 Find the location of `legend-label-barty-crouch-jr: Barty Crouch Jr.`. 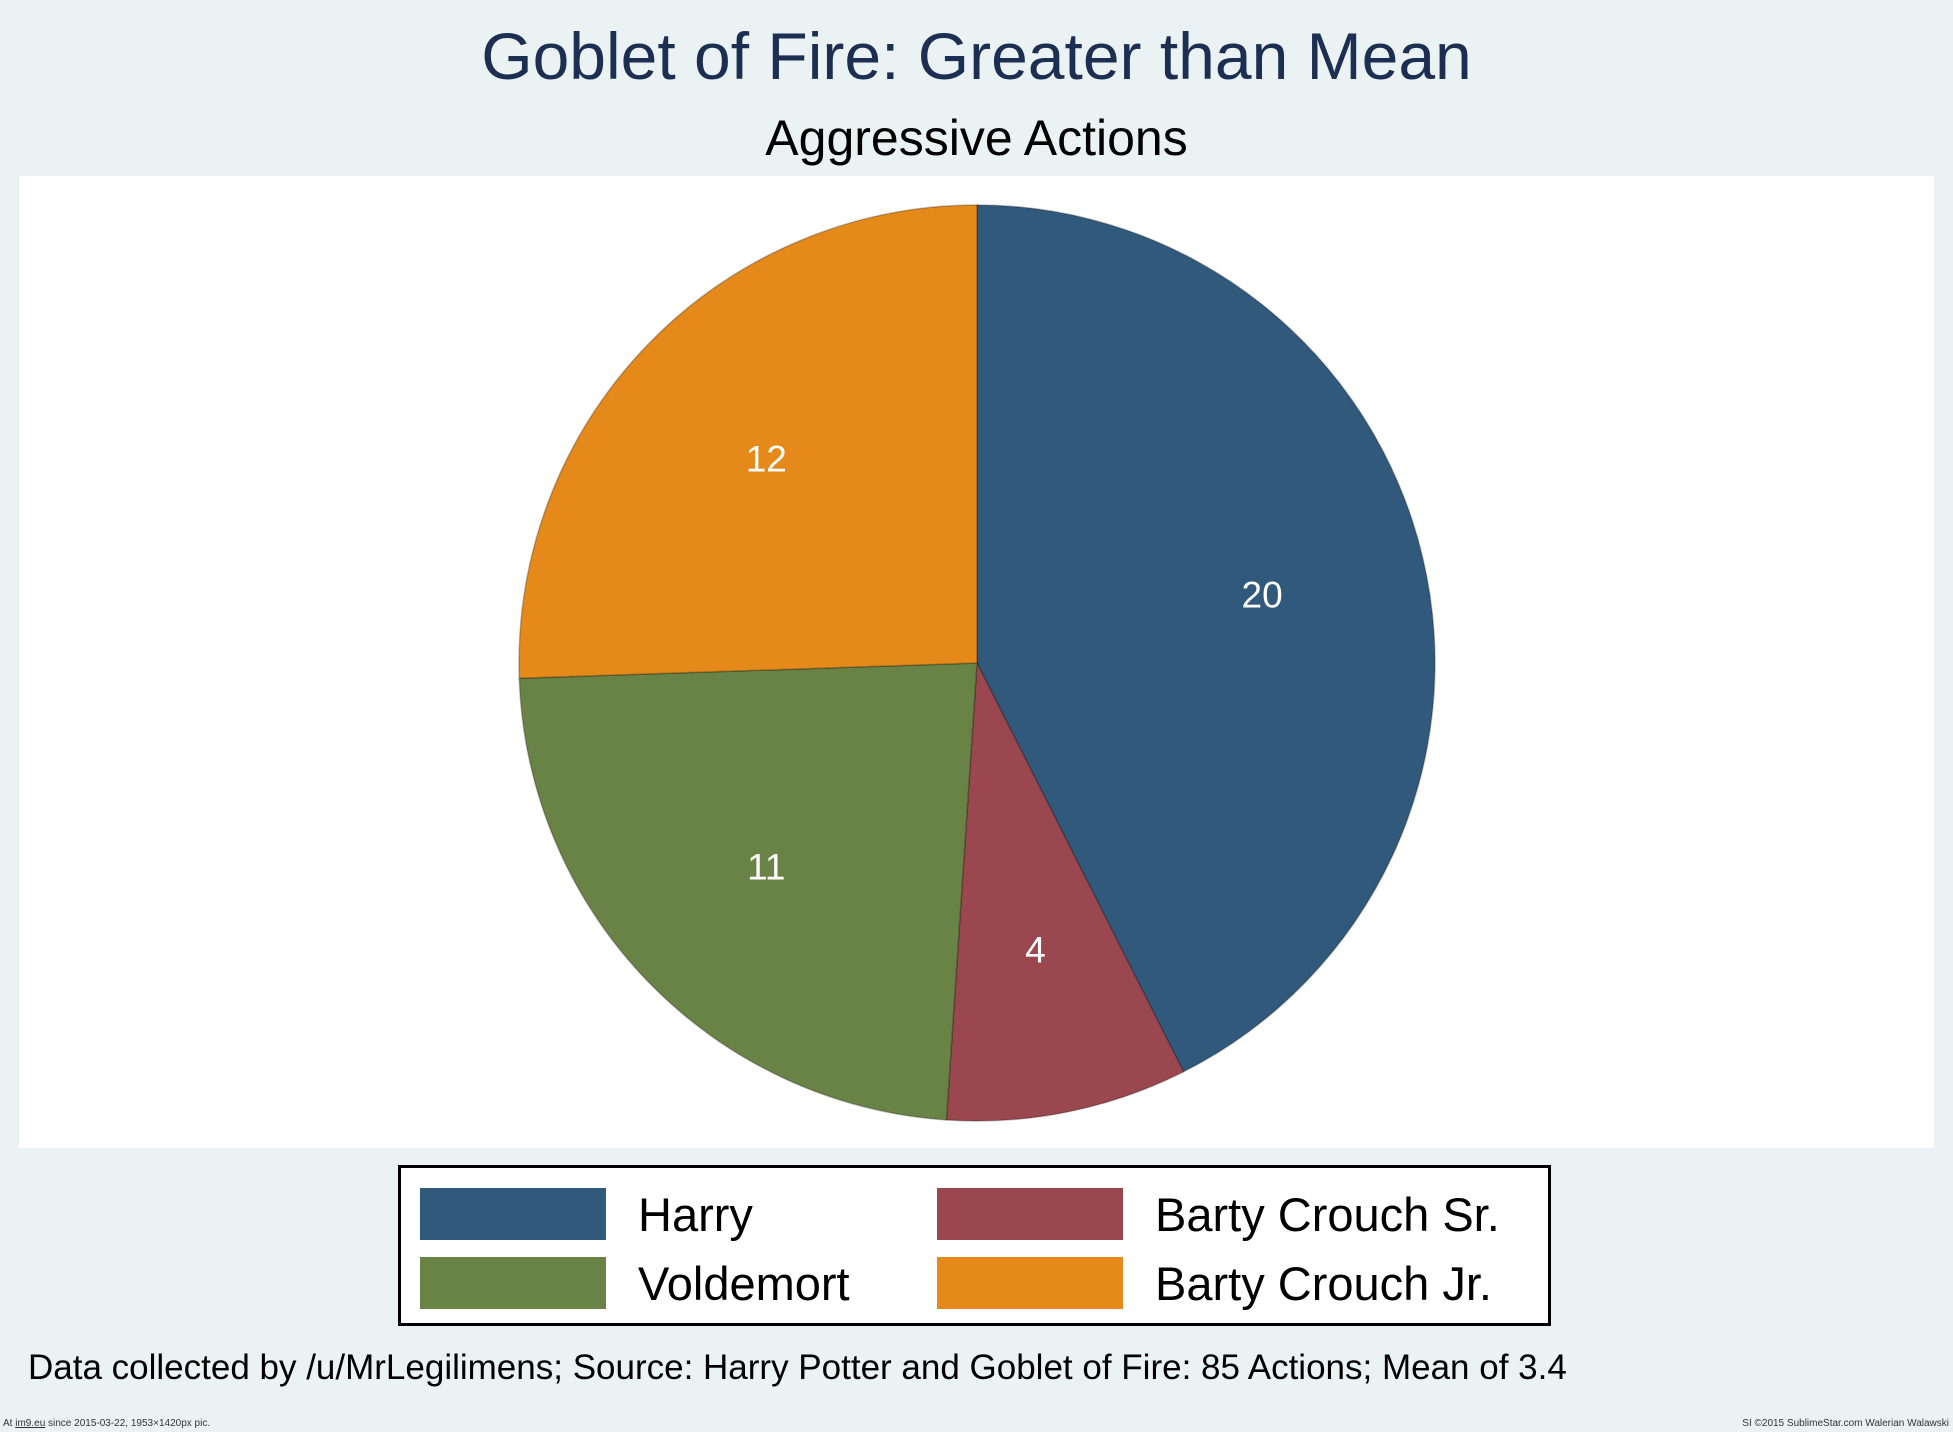

legend-label-barty-crouch-jr: Barty Crouch Jr. is located at coordinates (1323, 1283).